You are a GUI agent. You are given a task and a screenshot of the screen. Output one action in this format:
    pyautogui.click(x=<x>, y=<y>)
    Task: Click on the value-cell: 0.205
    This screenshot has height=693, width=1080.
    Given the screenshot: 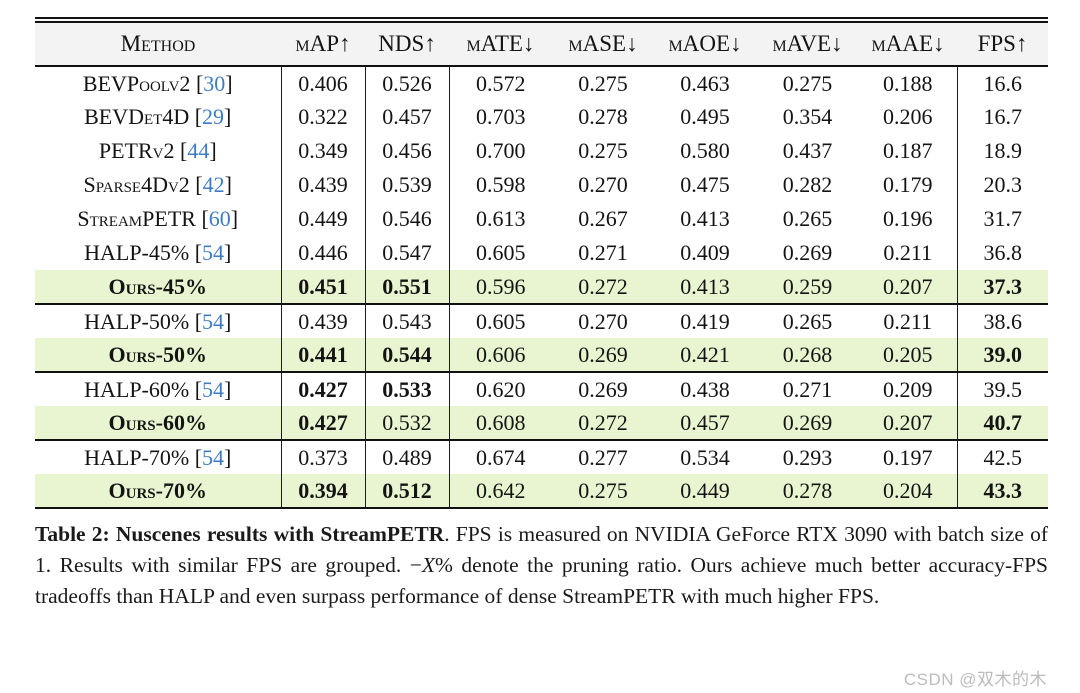 What is the action you would take?
    pyautogui.click(x=908, y=355)
    